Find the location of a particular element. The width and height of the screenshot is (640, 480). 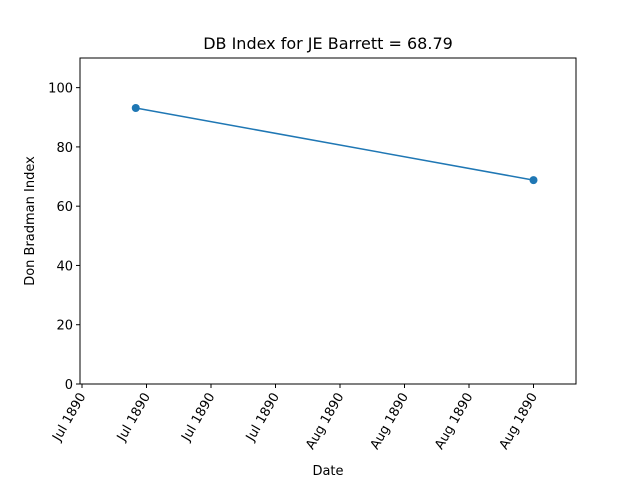

y-tick-label: 20 is located at coordinates (64, 326).